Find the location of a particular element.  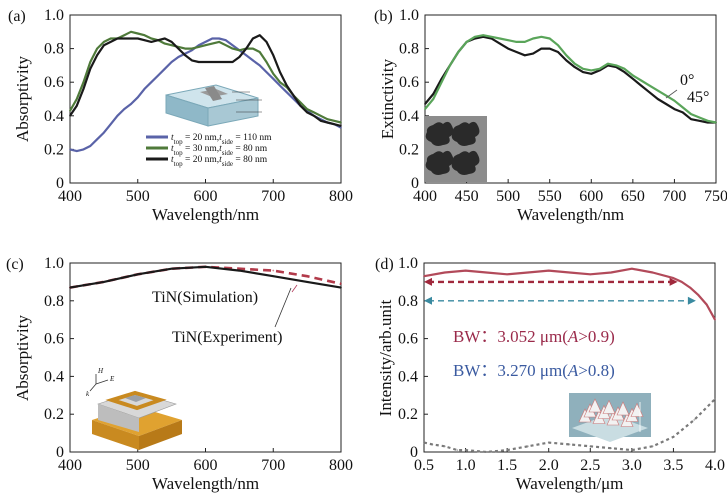

label-experiment: TiN(Experiment) is located at coordinates (227, 337).